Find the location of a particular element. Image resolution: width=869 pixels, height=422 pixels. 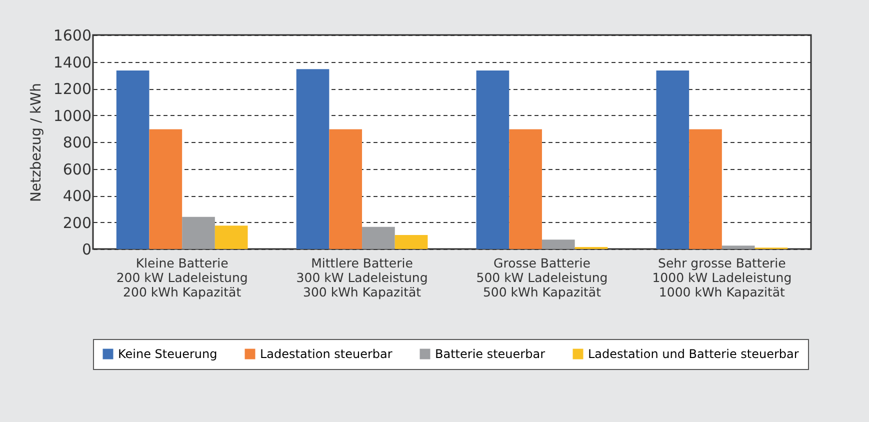

x-tick-label: Mittlere Batterie 300 kW Ladeleistung 300 kWh Kapazität is located at coordinates (362, 278).